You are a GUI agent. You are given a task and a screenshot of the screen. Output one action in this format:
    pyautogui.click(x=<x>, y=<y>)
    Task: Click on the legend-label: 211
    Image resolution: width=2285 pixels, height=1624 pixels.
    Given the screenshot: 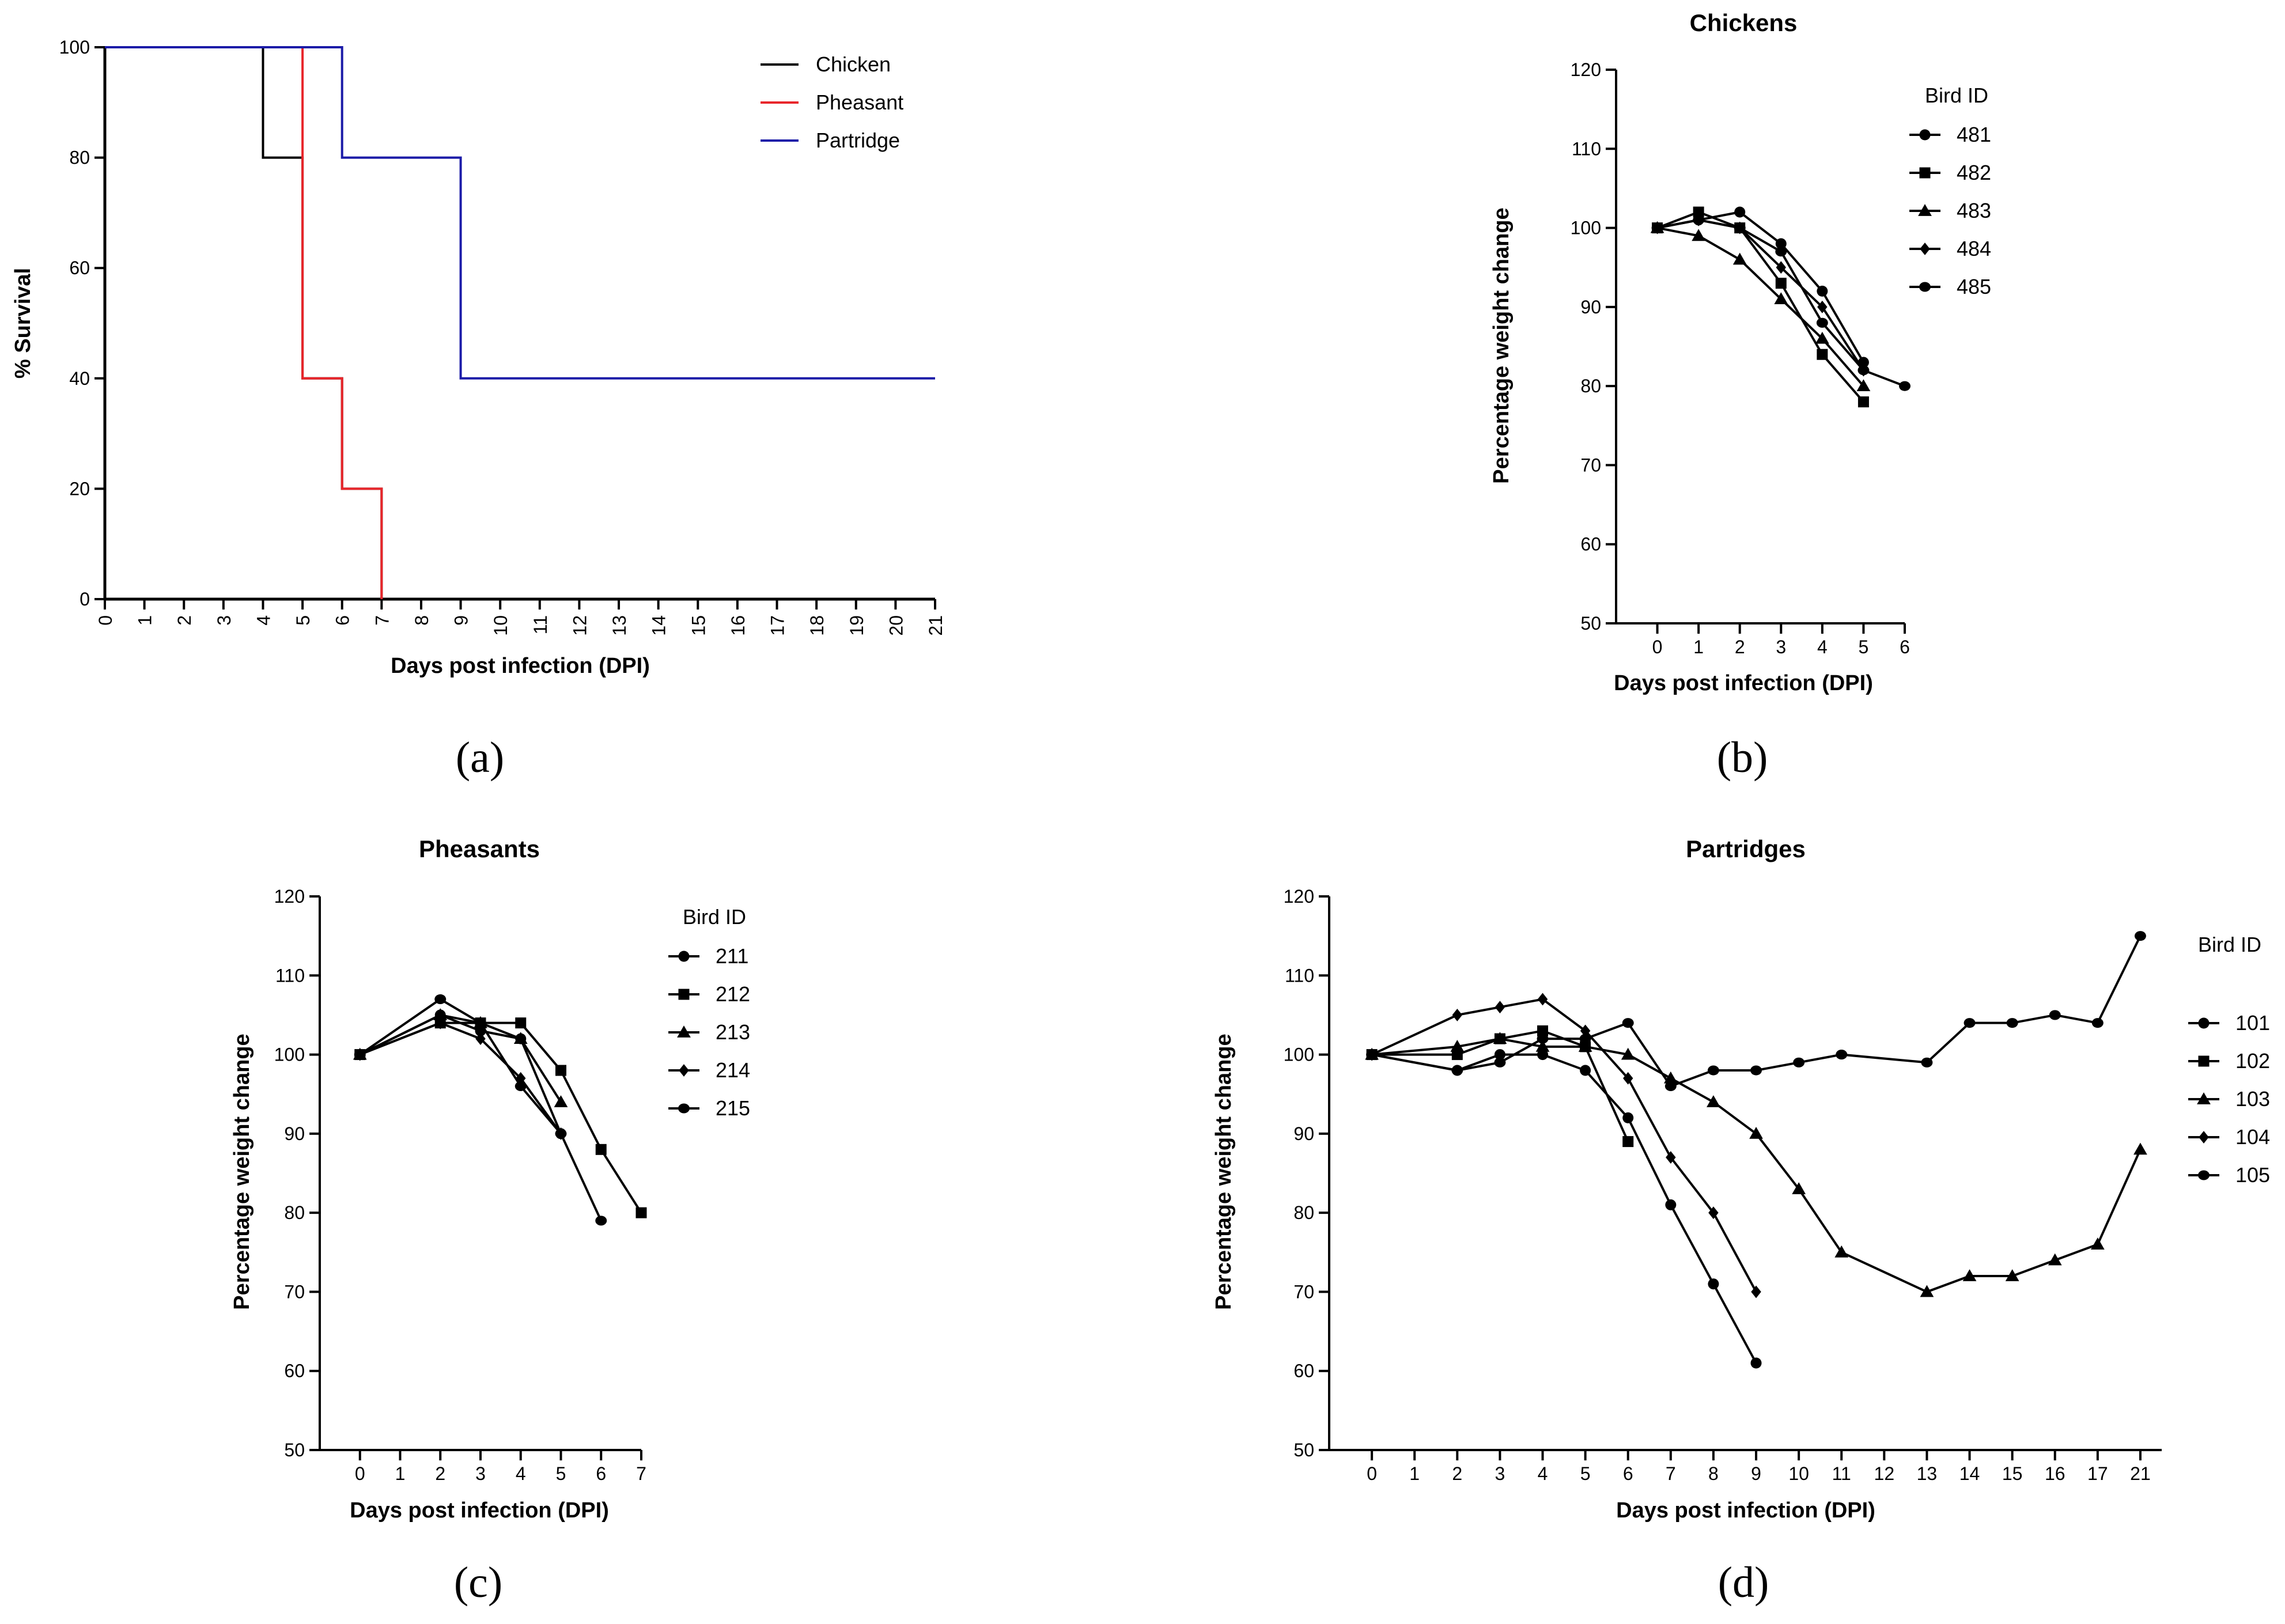 What is the action you would take?
    pyautogui.click(x=732, y=956)
    